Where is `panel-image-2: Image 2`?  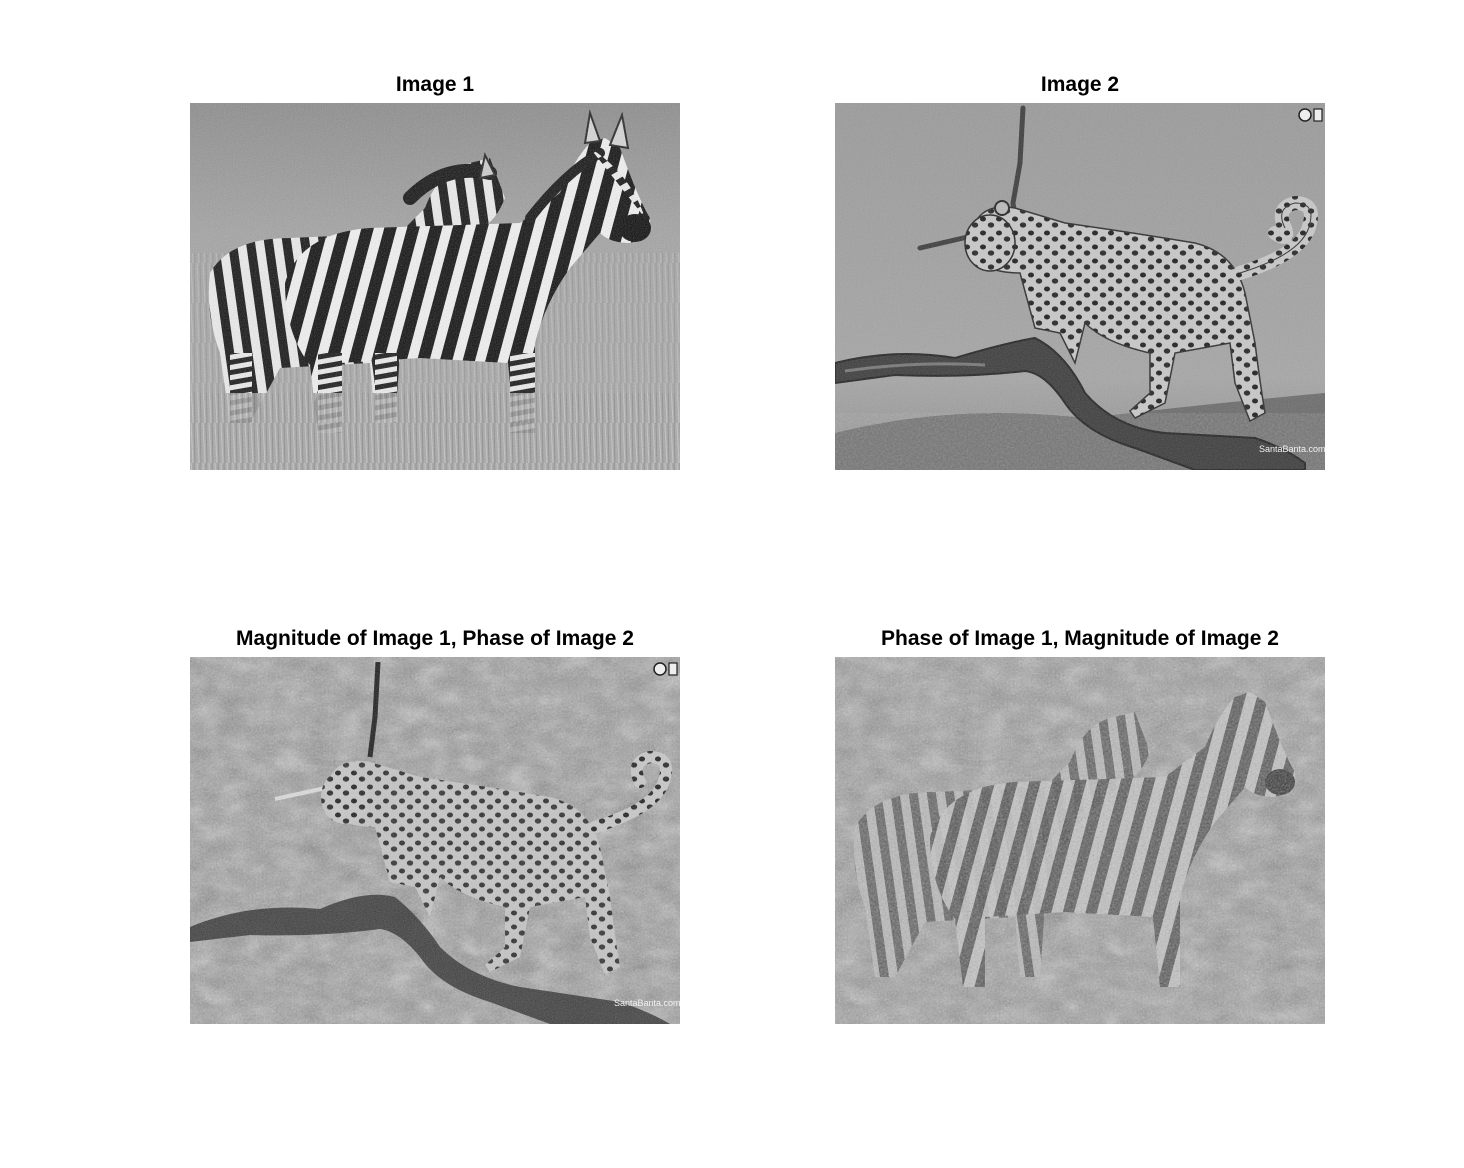
panel-image-2: Image 2 is located at coordinates (1080, 271).